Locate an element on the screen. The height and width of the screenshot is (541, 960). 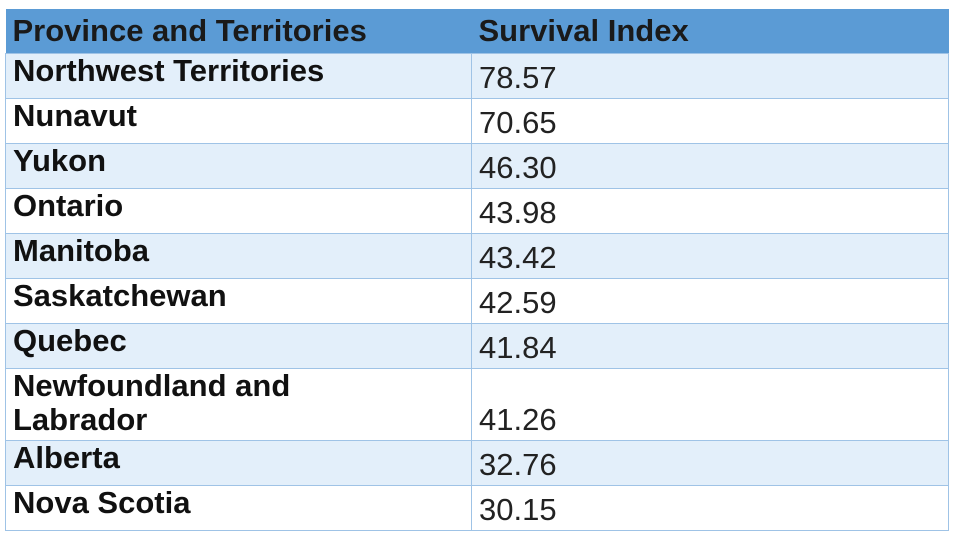
table-header-row: Province and Territories Survival Index is located at coordinates (477, 31).